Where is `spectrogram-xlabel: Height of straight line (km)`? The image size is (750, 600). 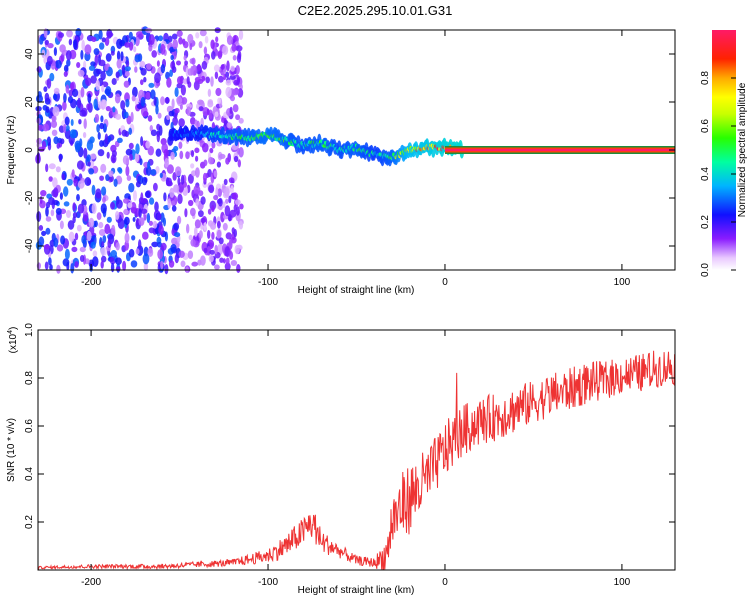 spectrogram-xlabel: Height of straight line (km) is located at coordinates (356, 290).